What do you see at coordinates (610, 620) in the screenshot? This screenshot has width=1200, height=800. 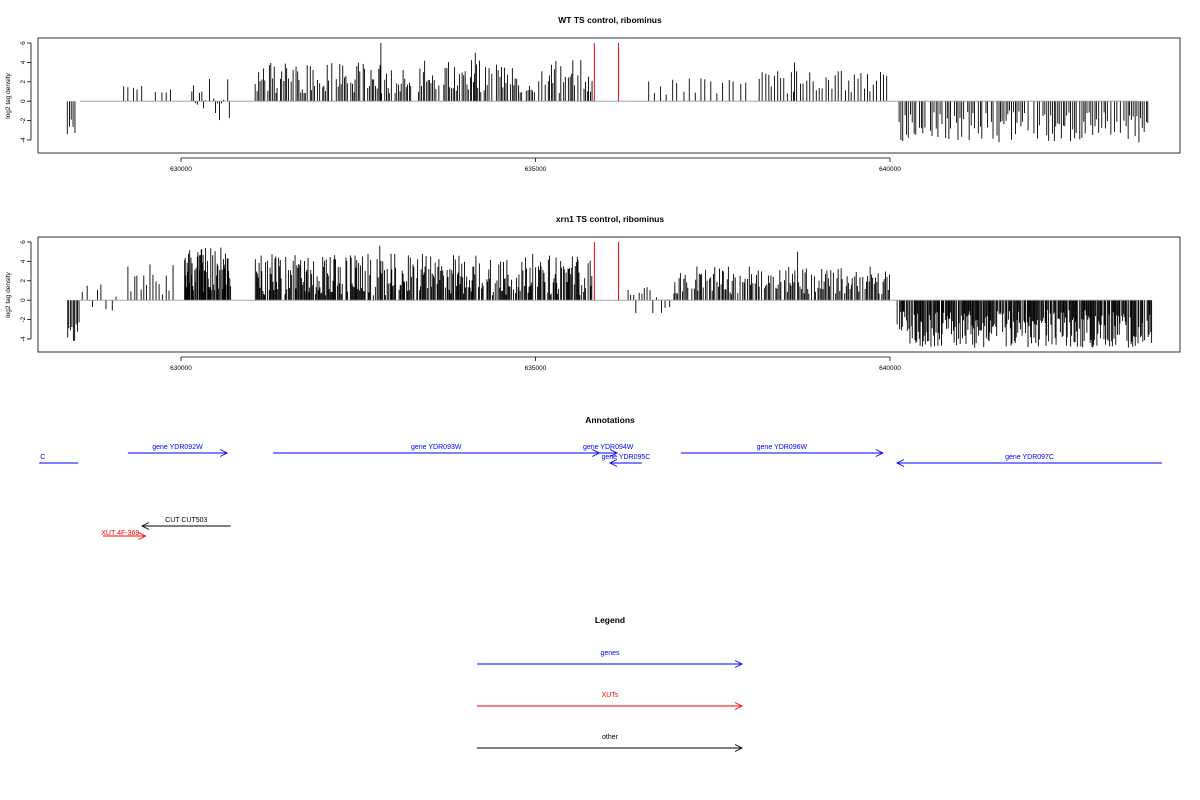 I see `legend-title: Legend` at bounding box center [610, 620].